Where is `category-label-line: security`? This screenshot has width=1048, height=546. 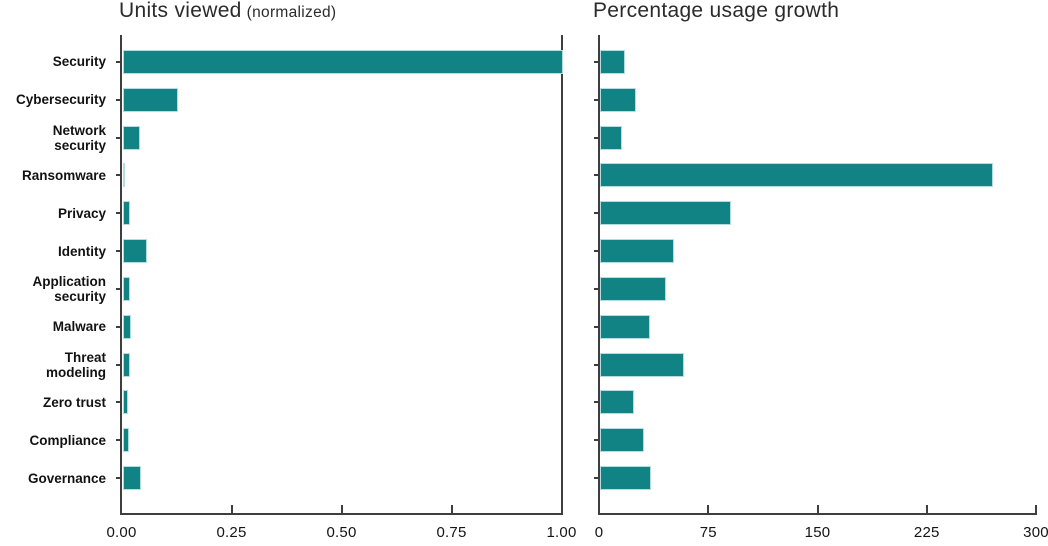 category-label-line: security is located at coordinates (80, 145).